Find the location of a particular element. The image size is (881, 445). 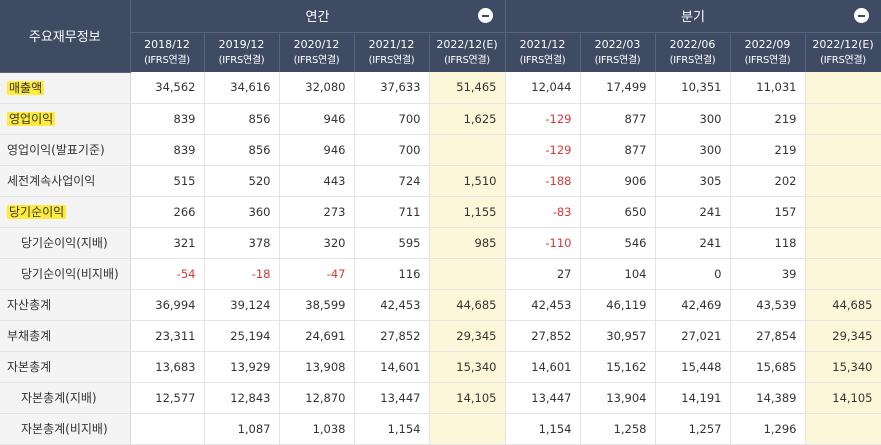

table-row: 당기순이익(비지배) -54 -18 -47 116 27 104 0 39 is located at coordinates (440, 274).